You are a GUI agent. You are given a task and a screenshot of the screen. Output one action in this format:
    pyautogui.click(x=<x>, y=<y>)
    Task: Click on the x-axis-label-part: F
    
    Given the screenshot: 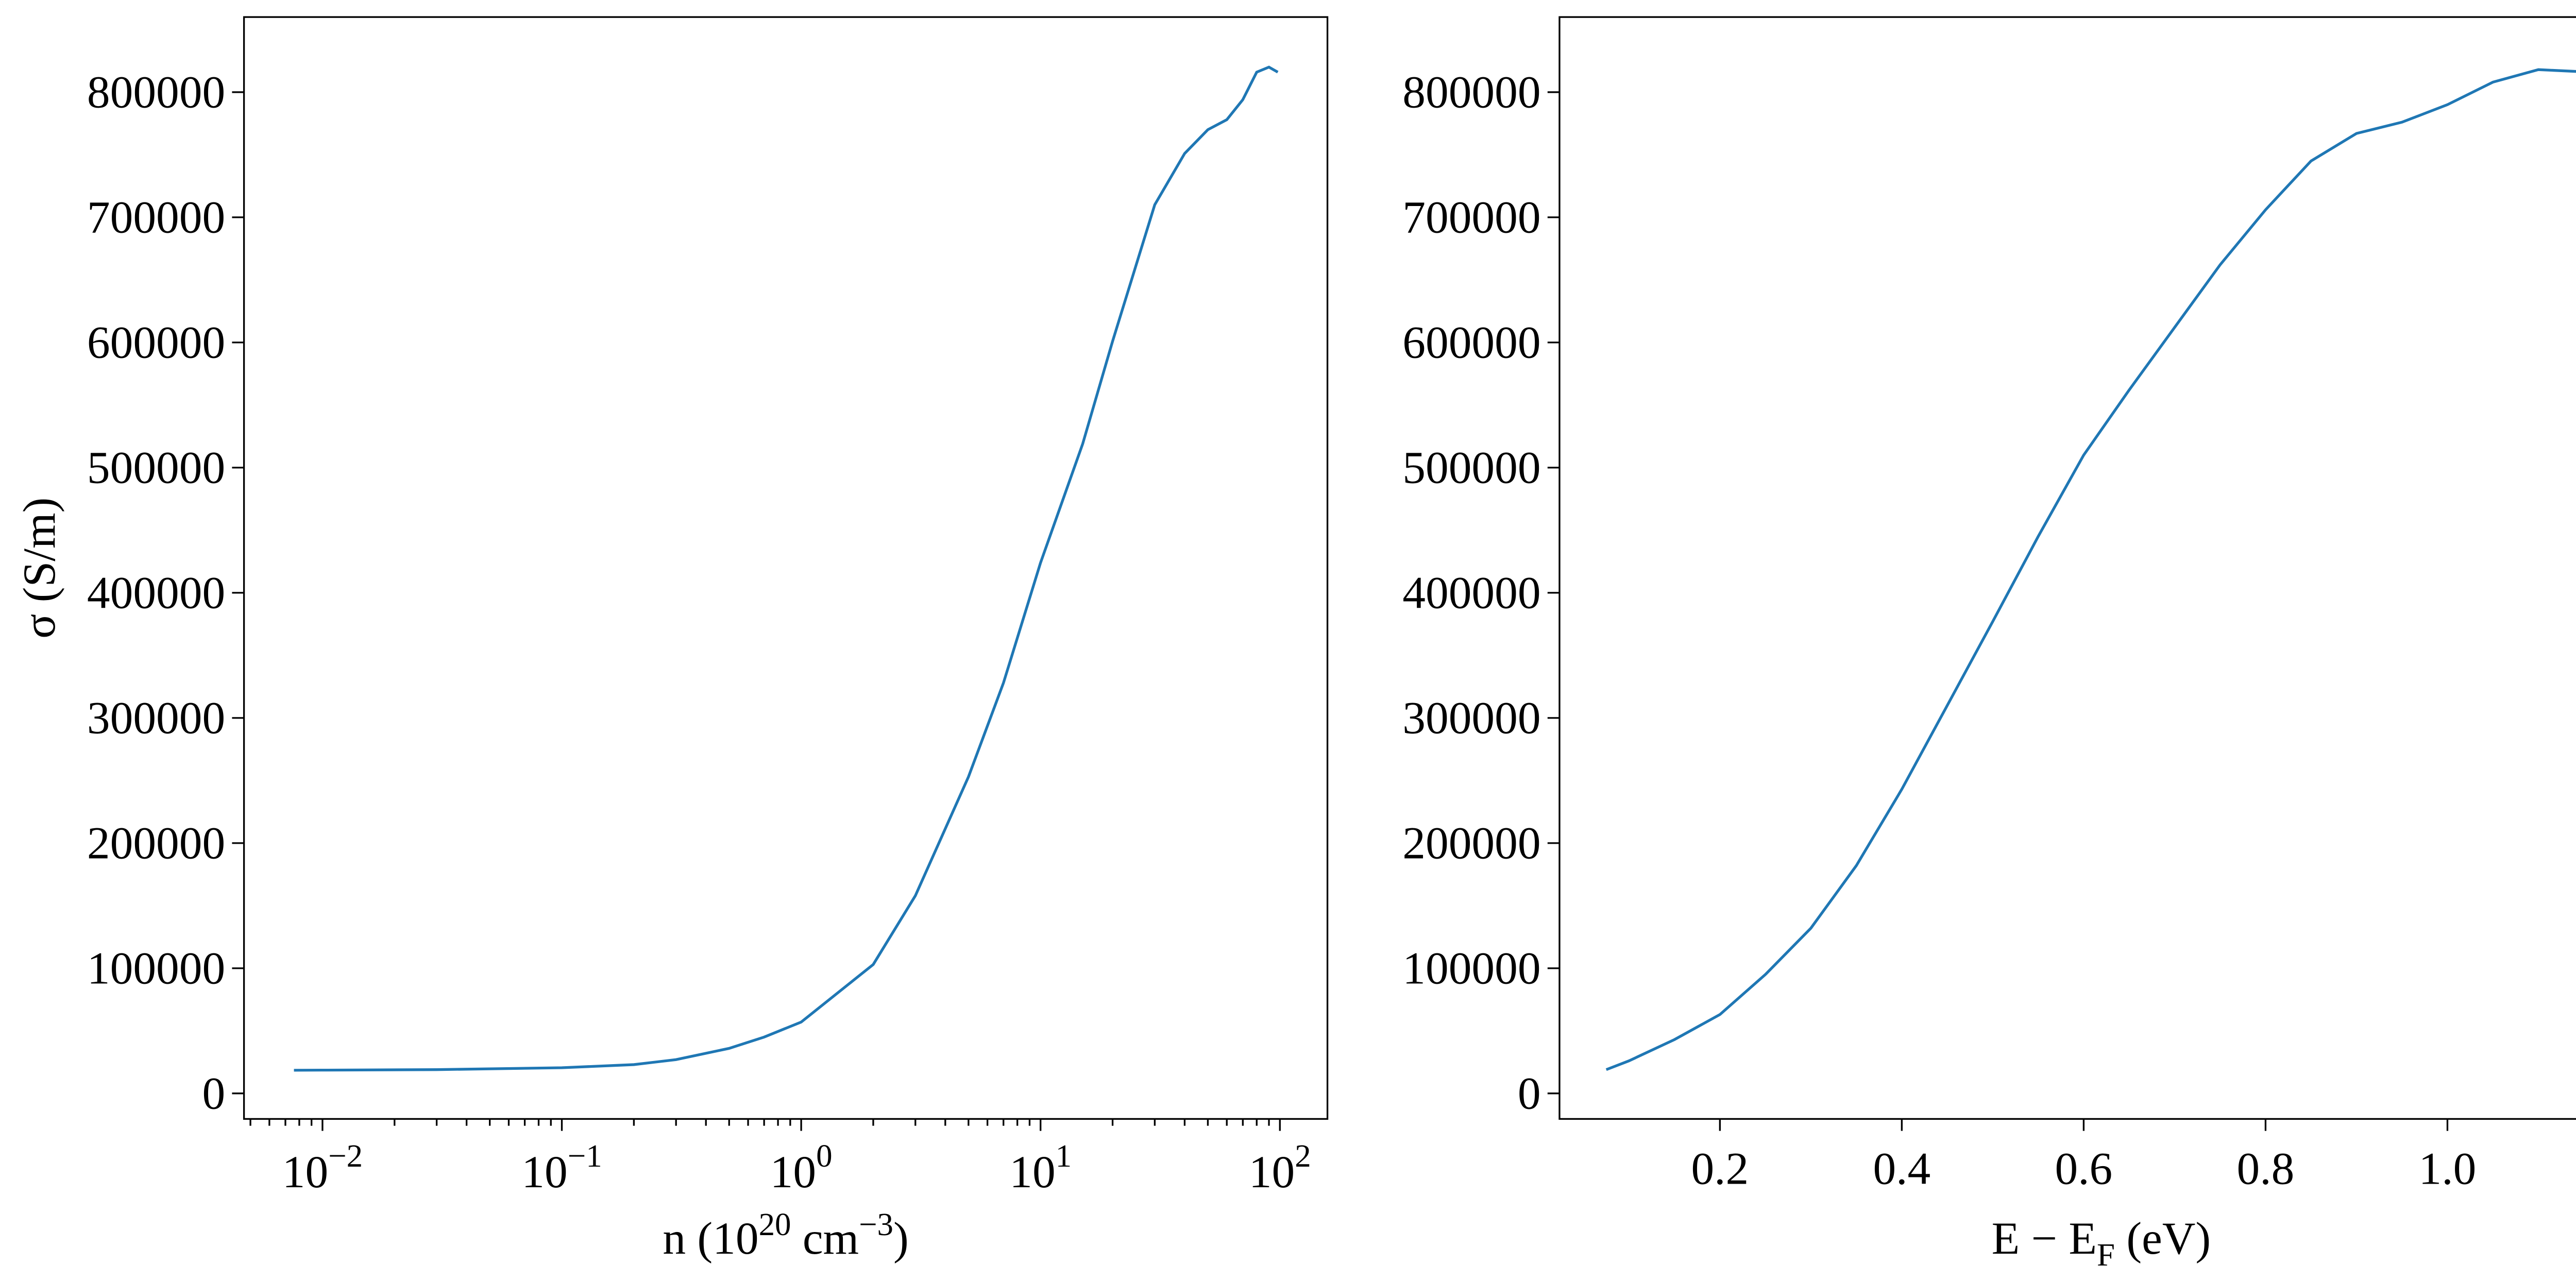 What is the action you would take?
    pyautogui.click(x=2106, y=1255)
    